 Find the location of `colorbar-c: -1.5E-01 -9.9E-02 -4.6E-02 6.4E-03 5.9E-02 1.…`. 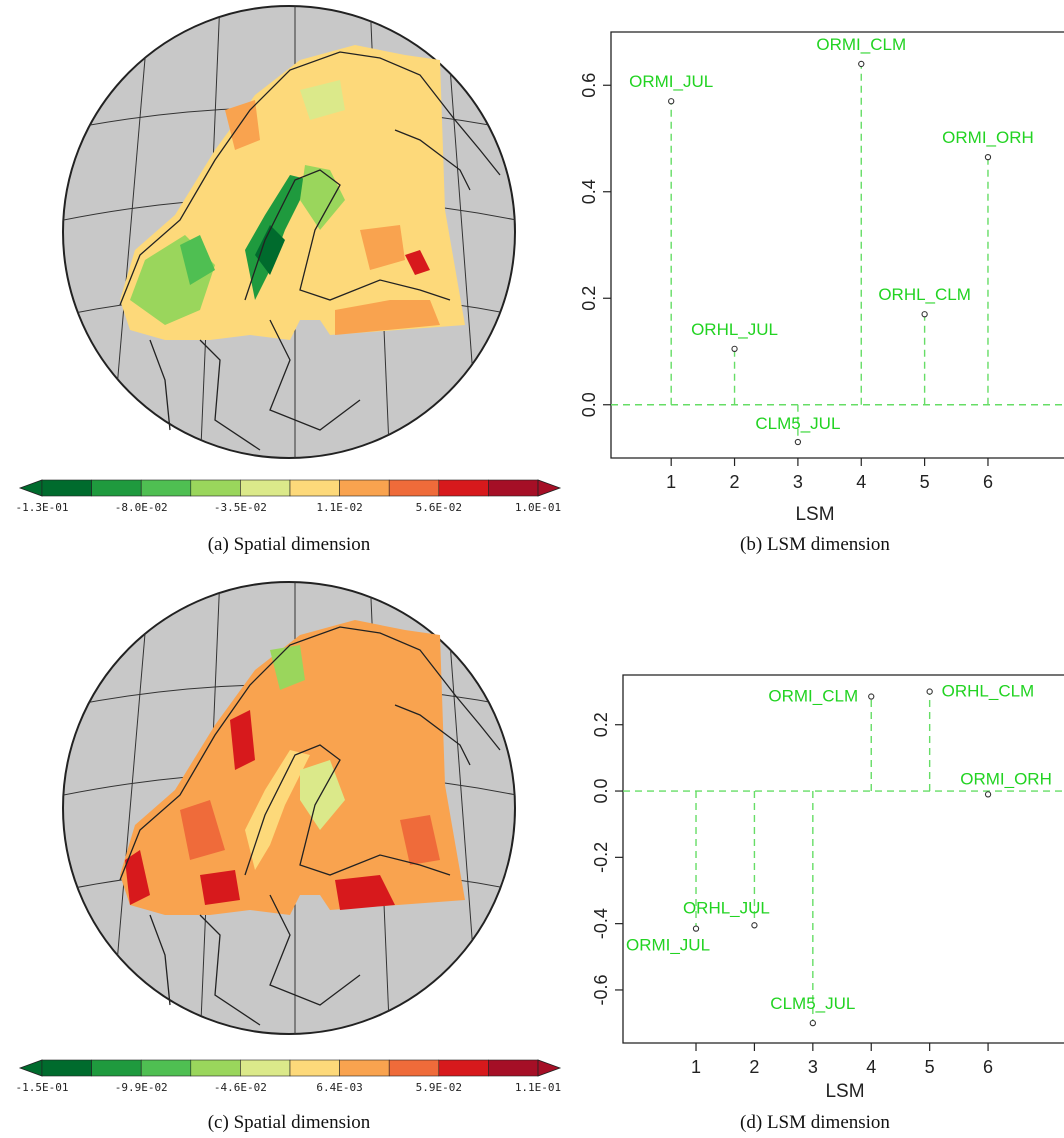

colorbar-c: -1.5E-01 -9.9E-02 -4.6E-02 6.4E-03 5.9E-02 1.… is located at coordinates (289, 1076).